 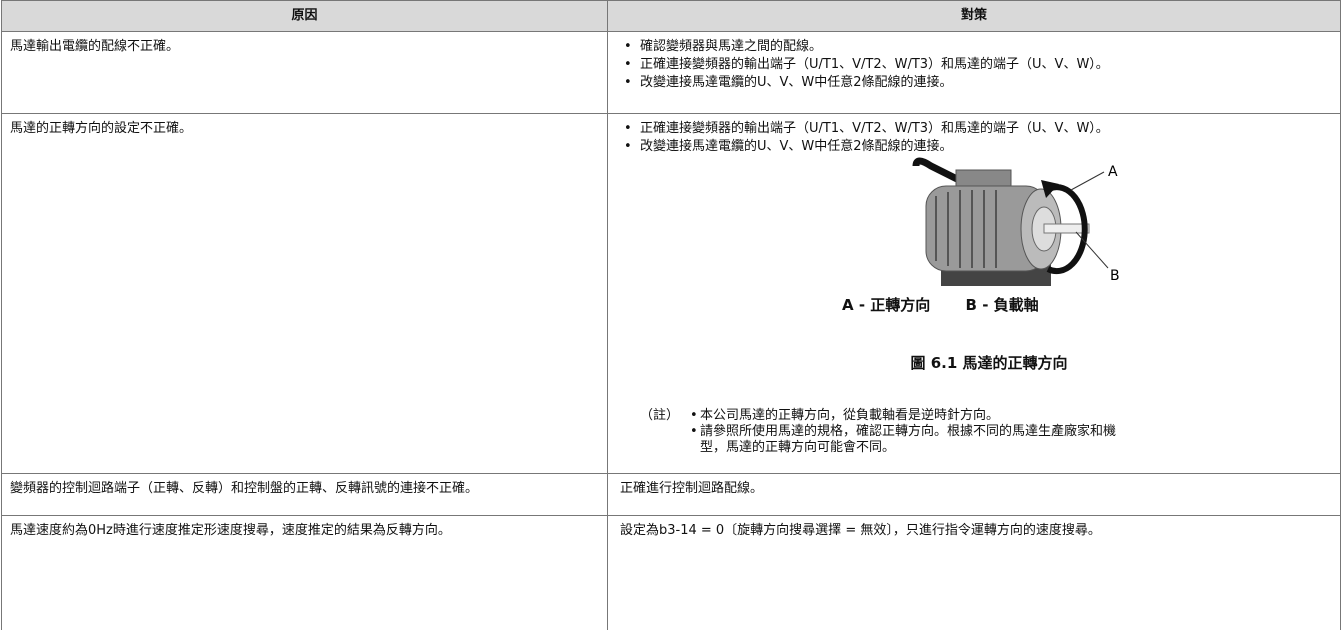 I want to click on legend-key: B -, so click(x=977, y=305).